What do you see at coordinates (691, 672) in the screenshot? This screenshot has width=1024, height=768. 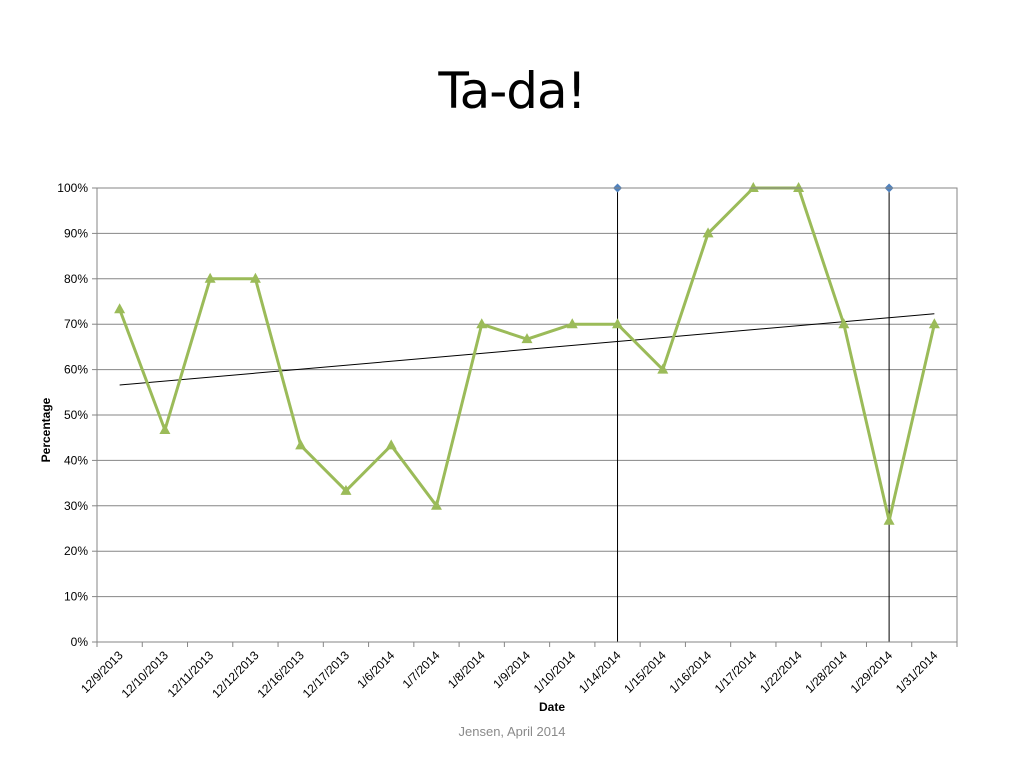 I see `x-tick-label: 1/16/2014` at bounding box center [691, 672].